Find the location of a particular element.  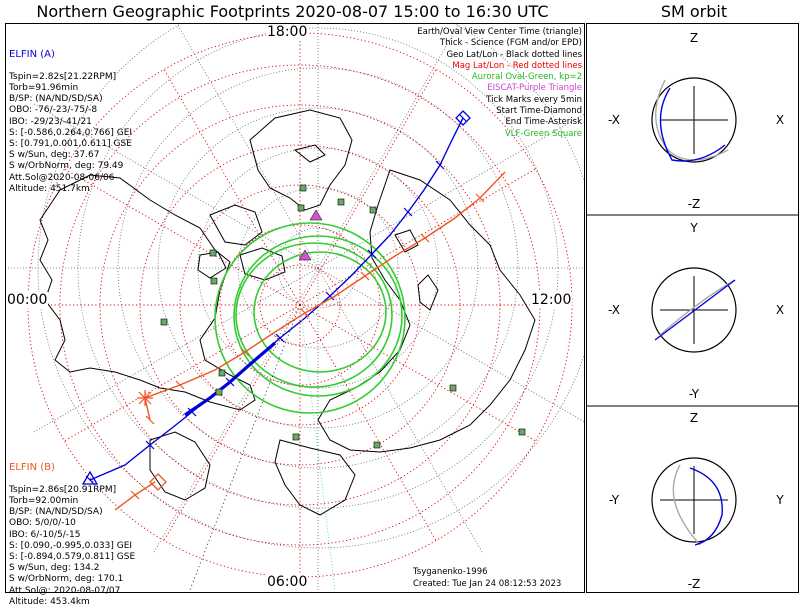

credit-model: Tsyganenko-1996 is located at coordinates (450, 572).